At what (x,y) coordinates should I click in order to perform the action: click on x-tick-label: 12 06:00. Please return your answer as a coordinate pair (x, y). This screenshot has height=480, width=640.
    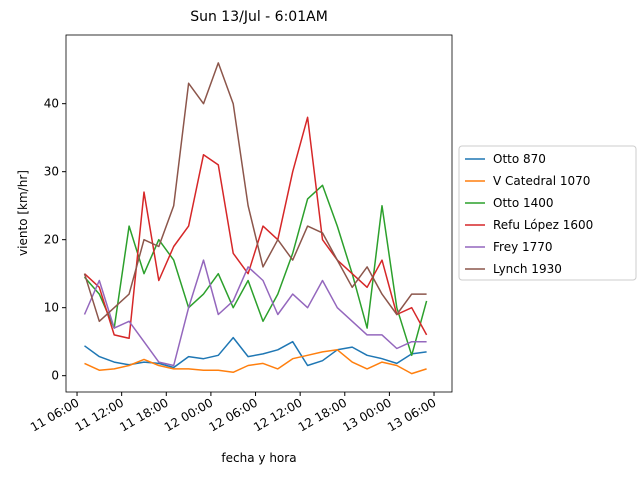
    Looking at the image, I should click on (233, 414).